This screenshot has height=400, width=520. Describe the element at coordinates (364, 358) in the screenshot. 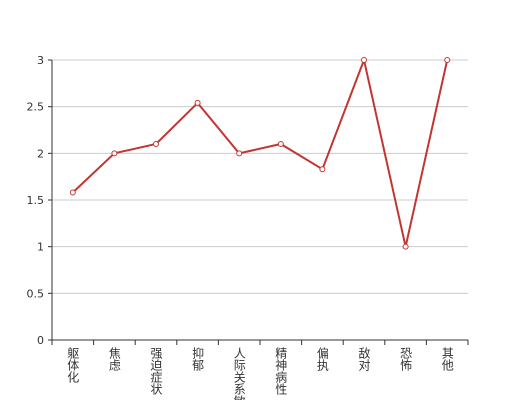

I see `x-tick-label: 敌对` at that location.